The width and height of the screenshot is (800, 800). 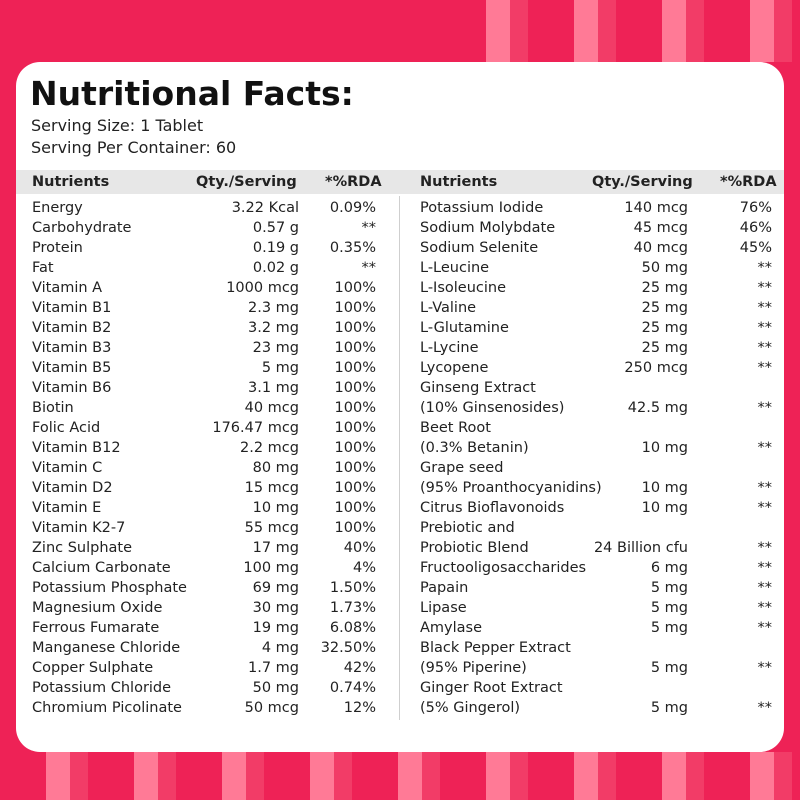 I want to click on nutrient-name: Vitamin A, so click(x=67, y=288).